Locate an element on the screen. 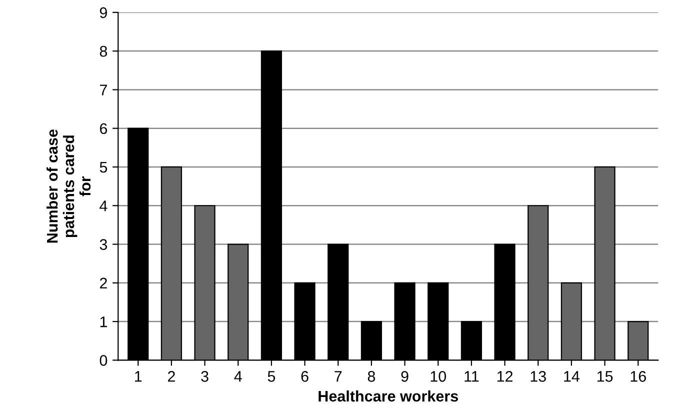 This screenshot has height=414, width=675. y-tick-label: 0 is located at coordinates (104, 360).